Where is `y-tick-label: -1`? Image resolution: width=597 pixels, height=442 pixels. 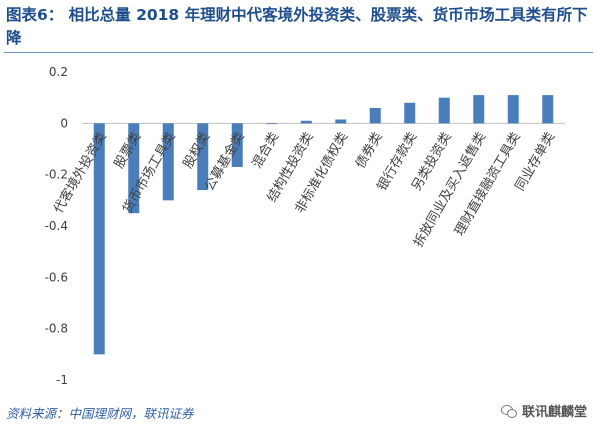 y-tick-label: -1 is located at coordinates (62, 380).